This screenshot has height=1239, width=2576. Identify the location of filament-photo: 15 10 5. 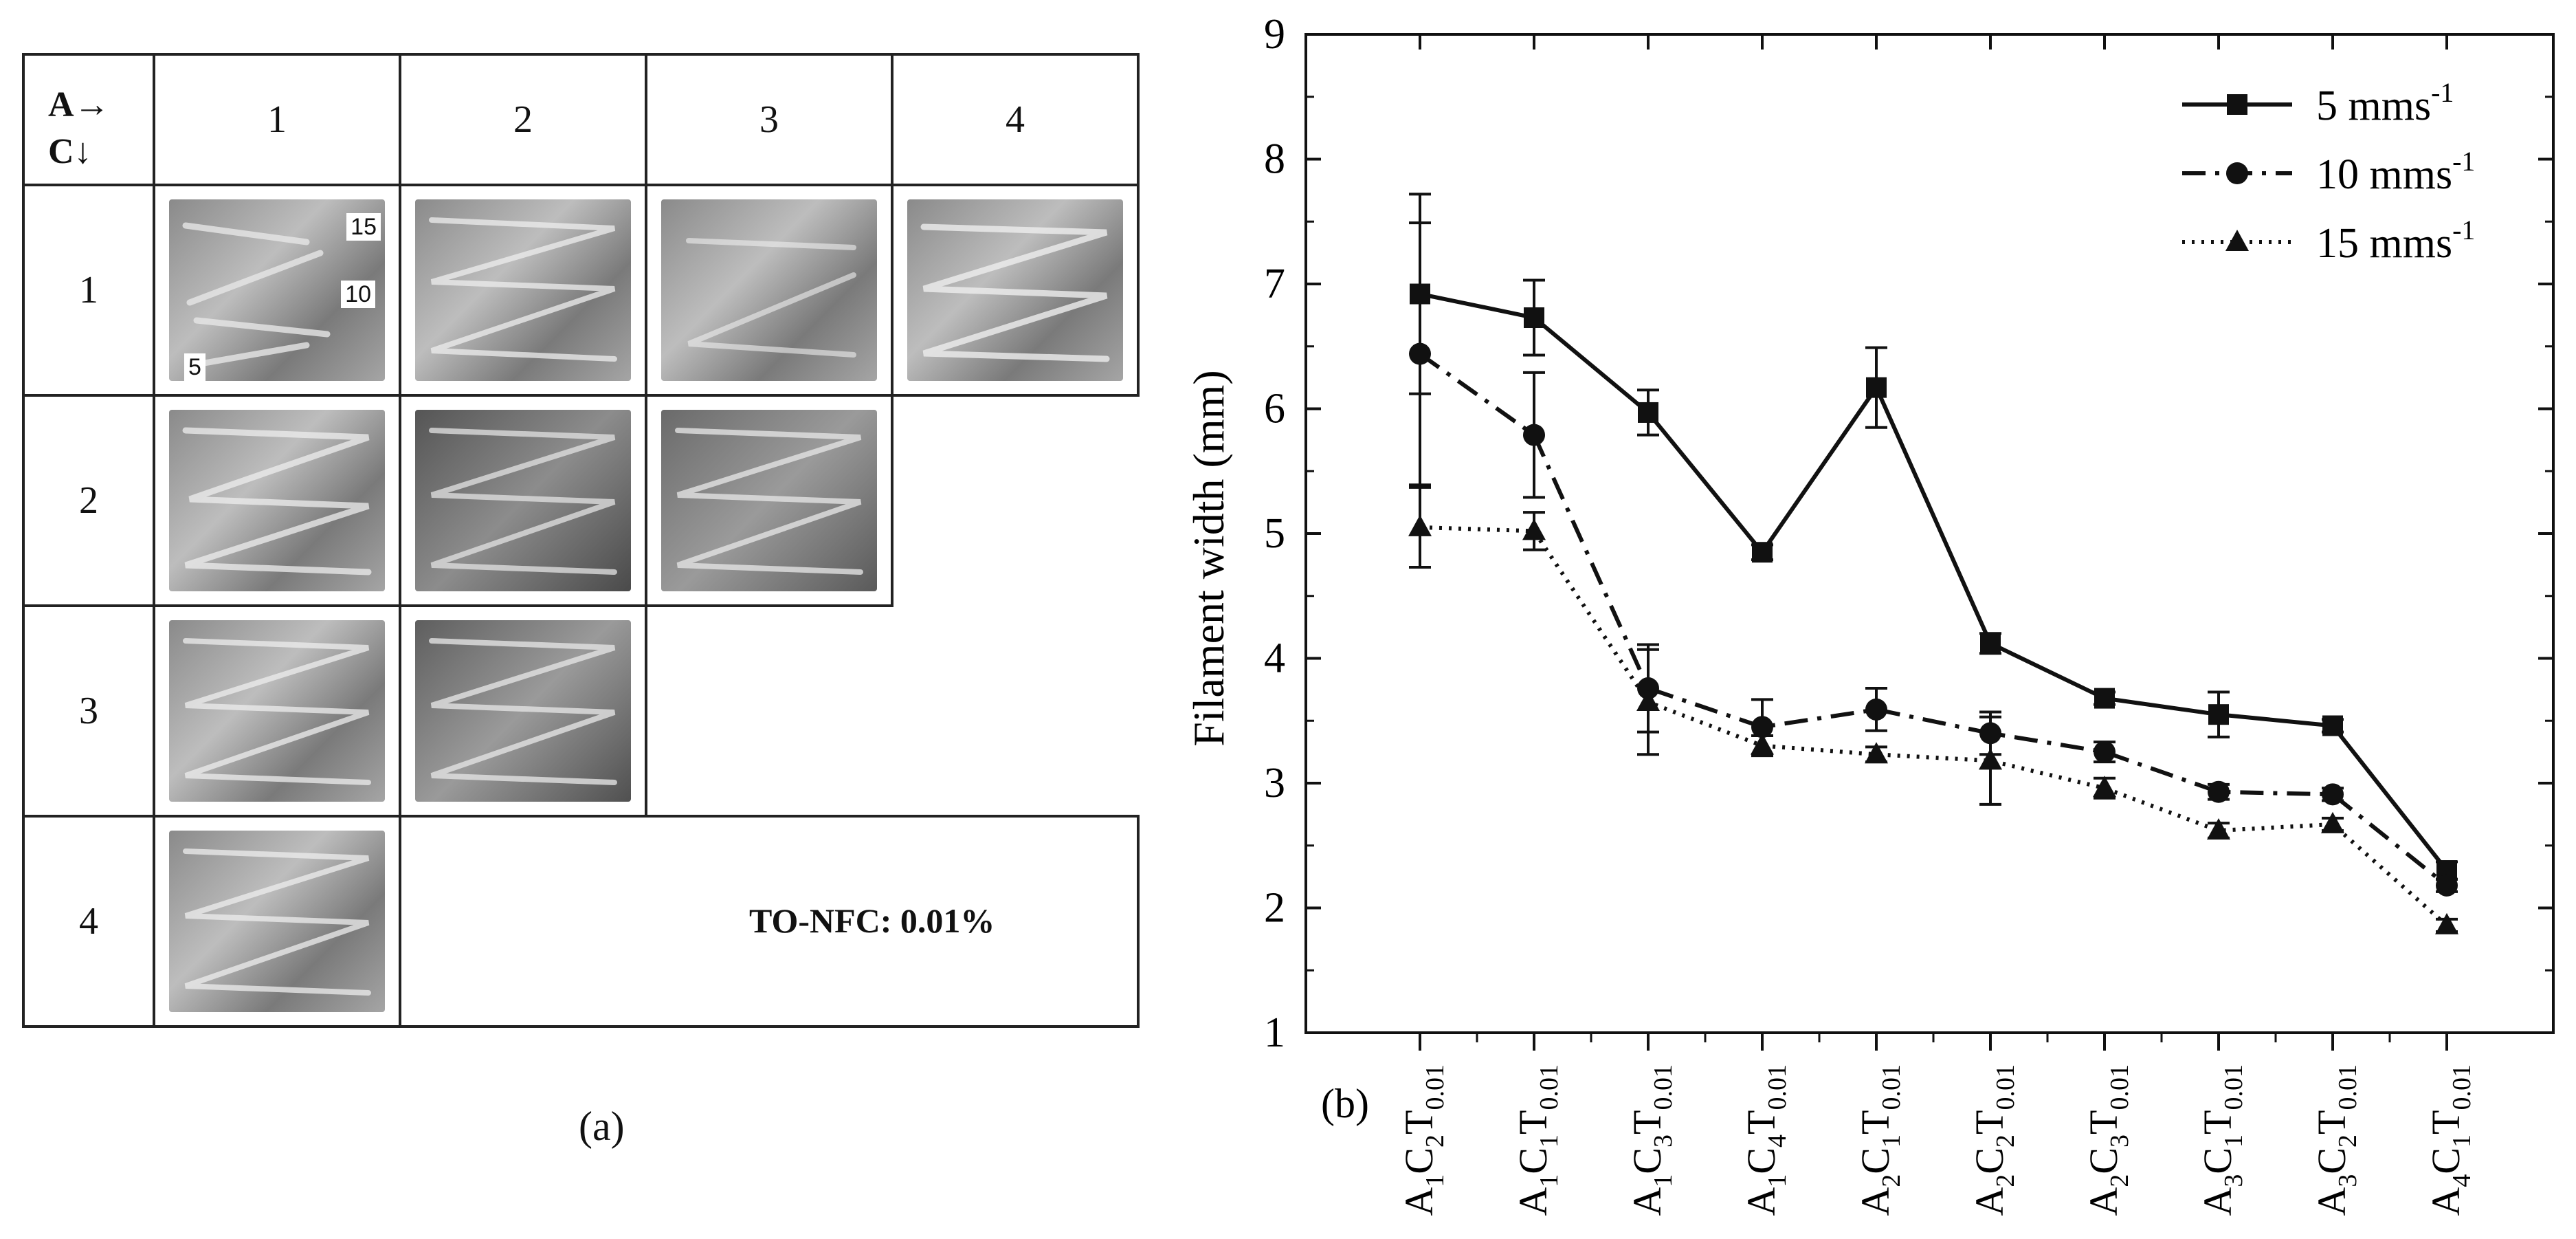
(277, 290).